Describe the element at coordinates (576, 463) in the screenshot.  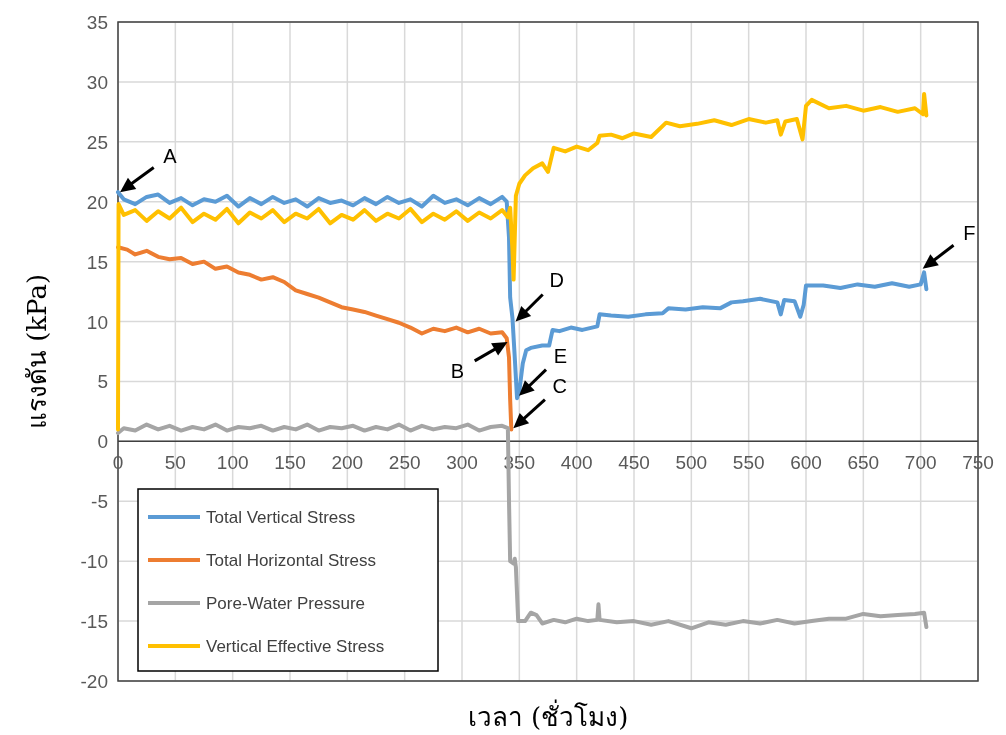
I see `x-tick-label: 400` at that location.